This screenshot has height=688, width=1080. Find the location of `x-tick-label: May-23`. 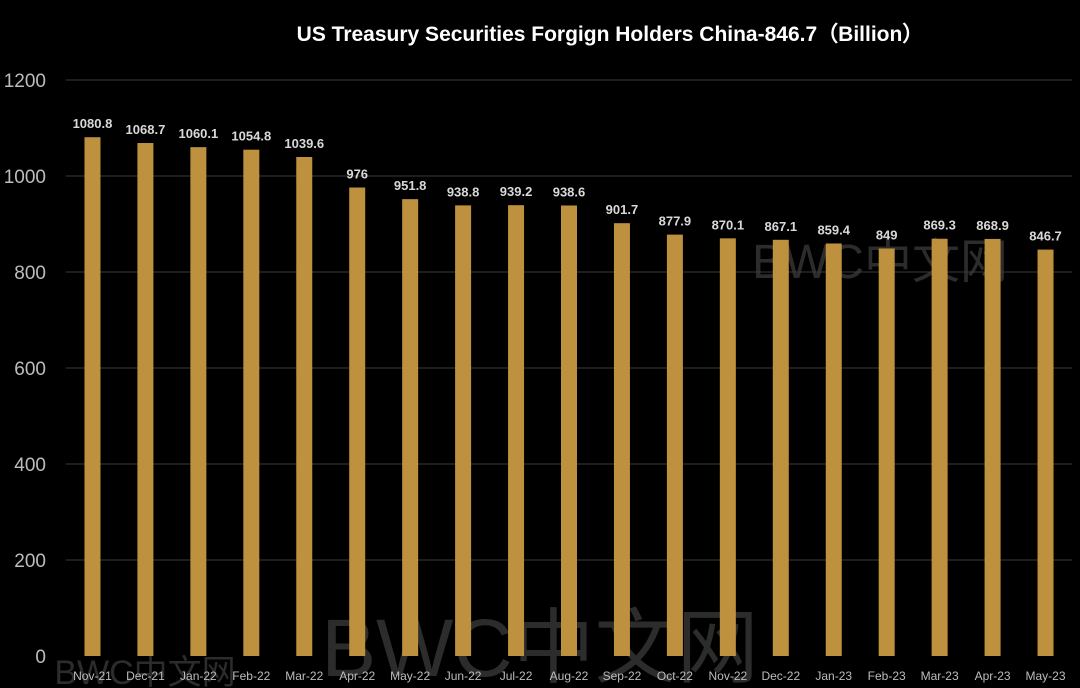

x-tick-label: May-23 is located at coordinates (1046, 676).